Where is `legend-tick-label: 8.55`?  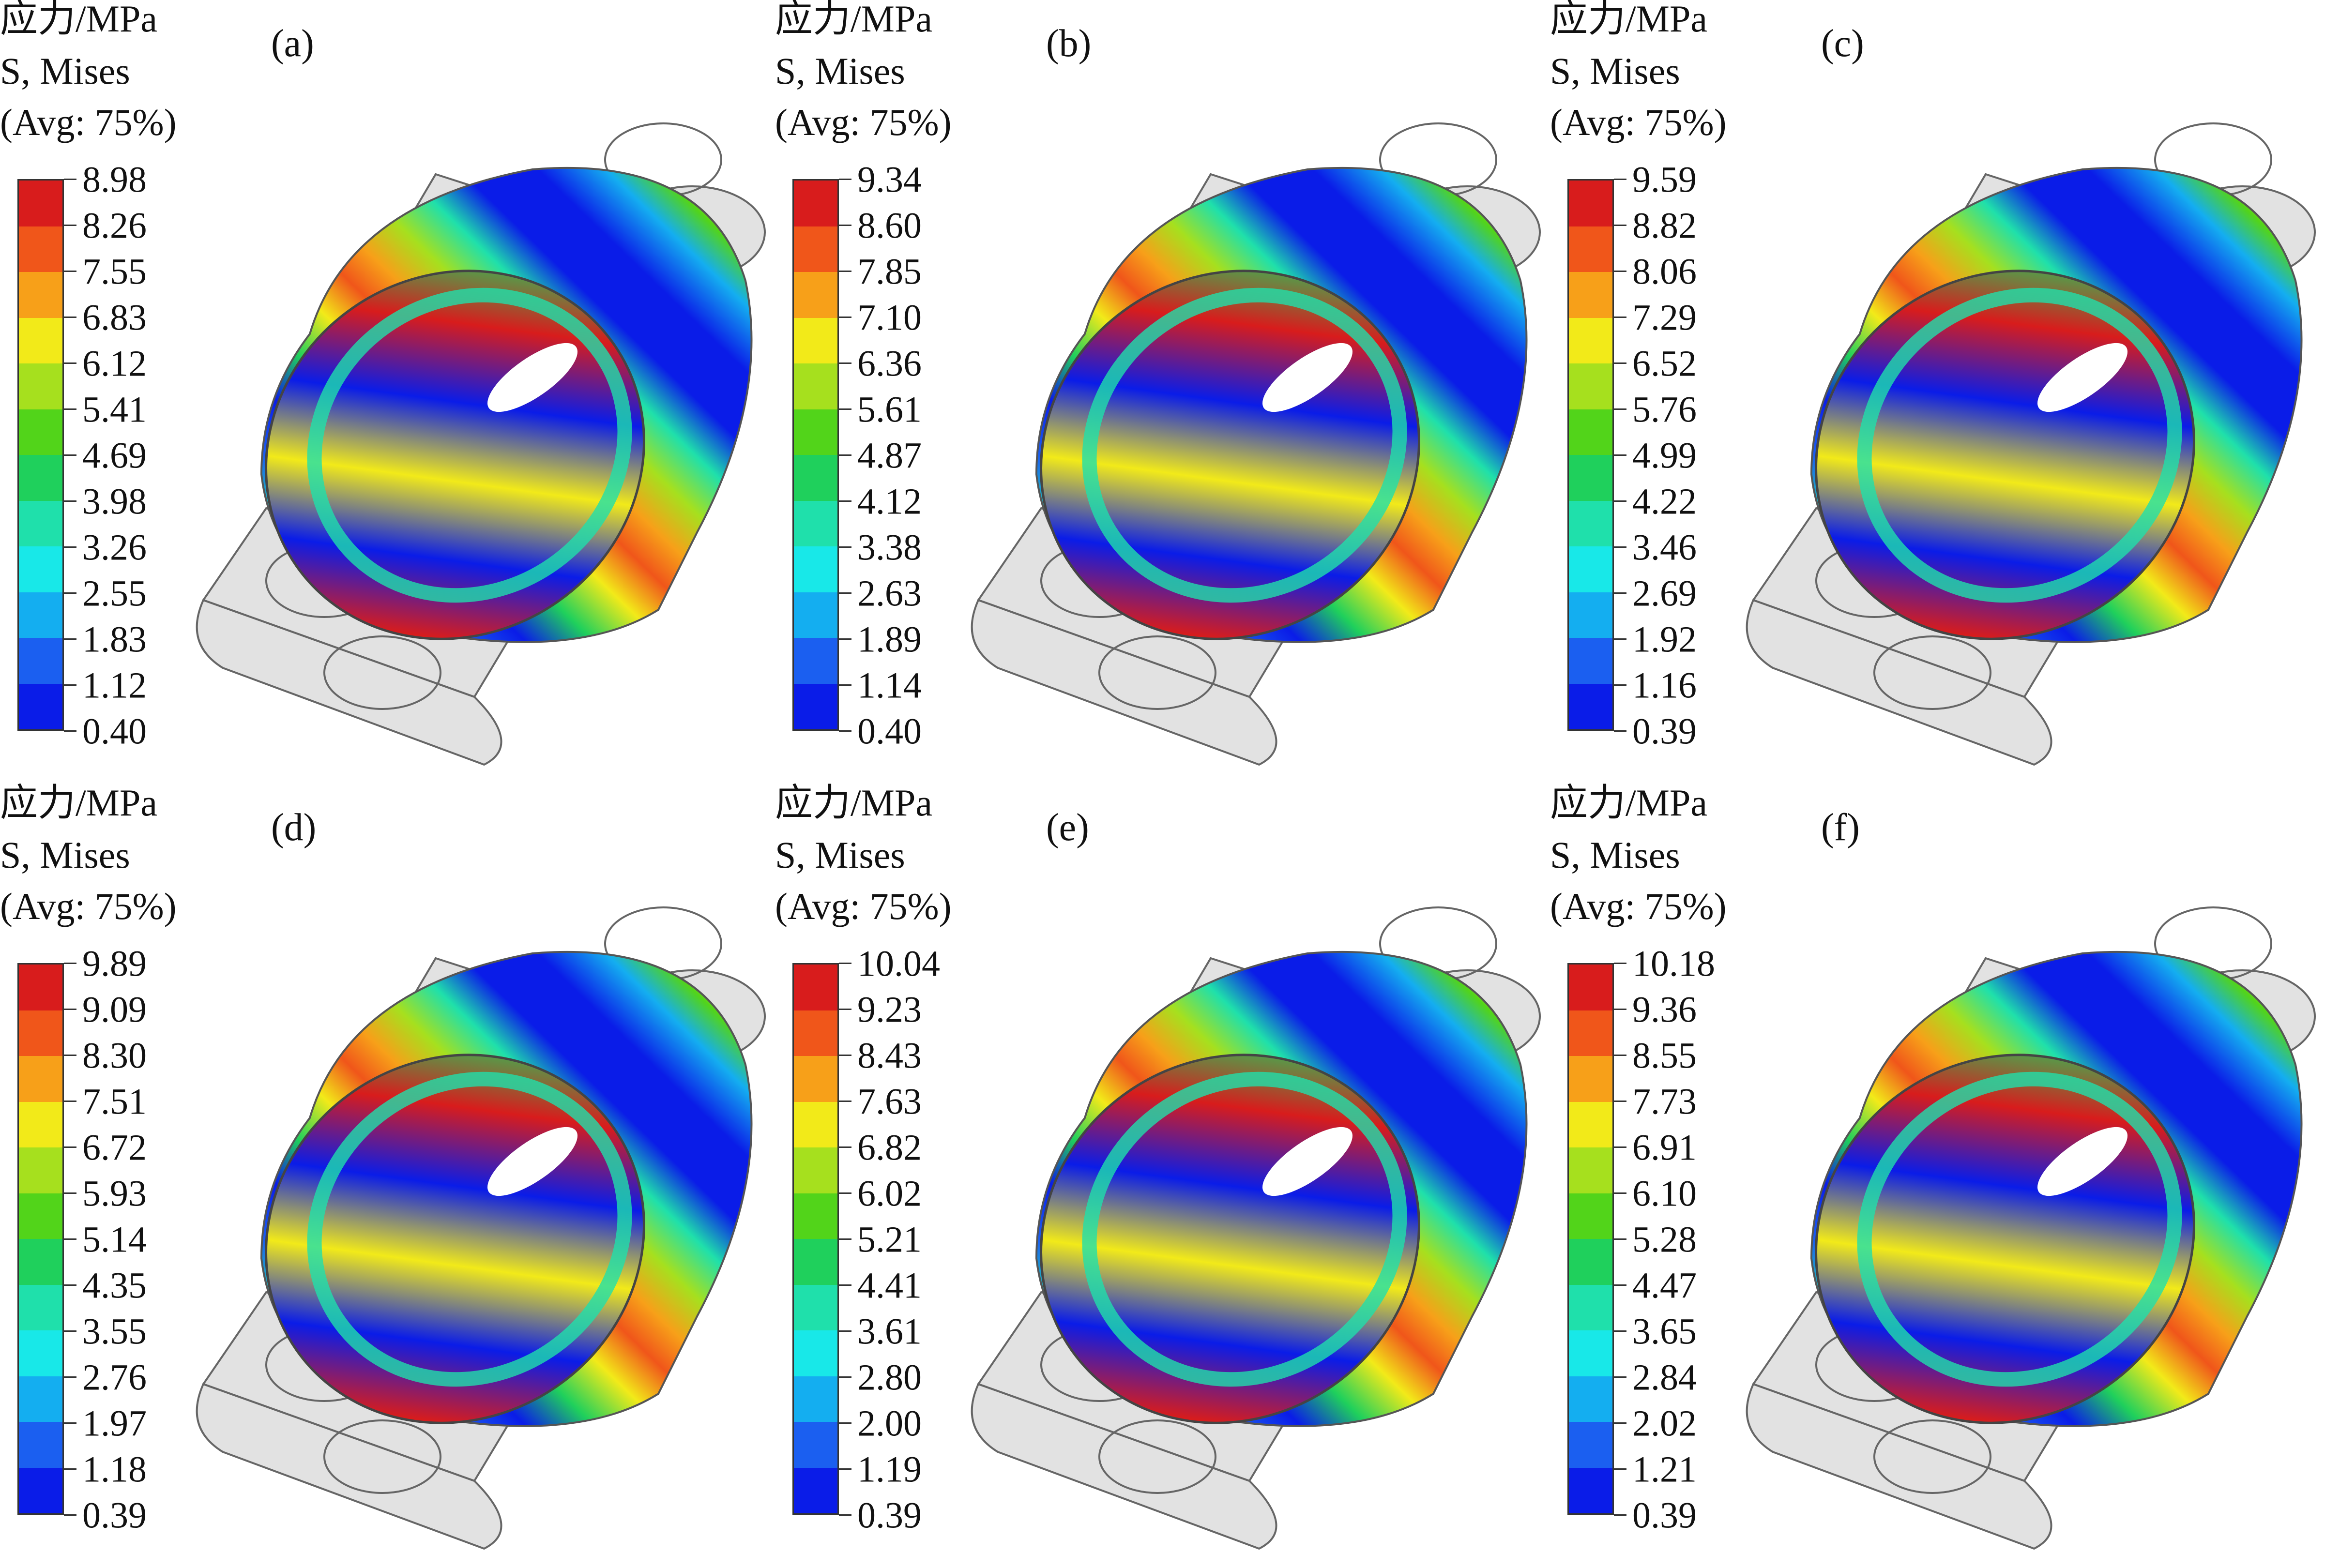 legend-tick-label: 8.55 is located at coordinates (1664, 1055).